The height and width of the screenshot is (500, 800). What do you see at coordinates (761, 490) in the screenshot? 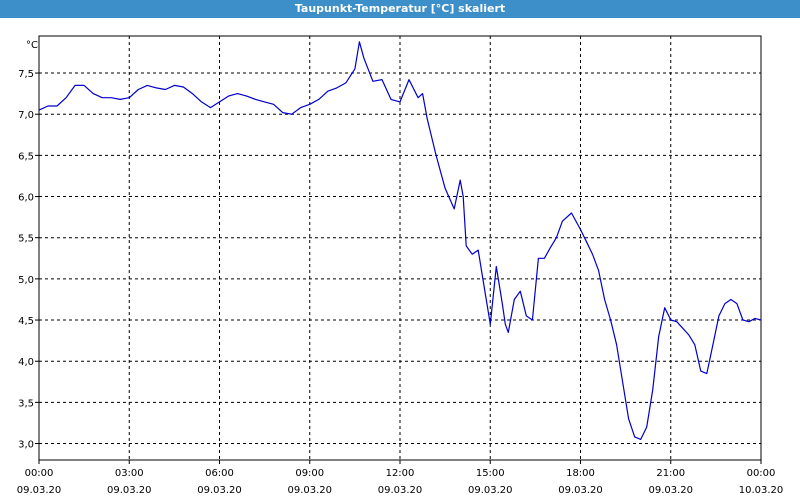
I see `x-tick-date-label: 10.03.20` at bounding box center [761, 490].